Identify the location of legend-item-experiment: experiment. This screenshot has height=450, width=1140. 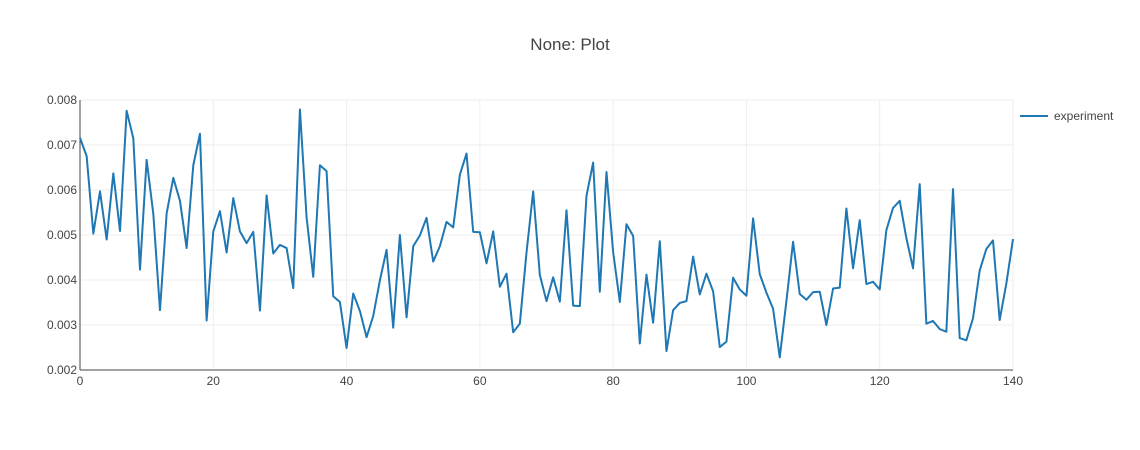
(1067, 116).